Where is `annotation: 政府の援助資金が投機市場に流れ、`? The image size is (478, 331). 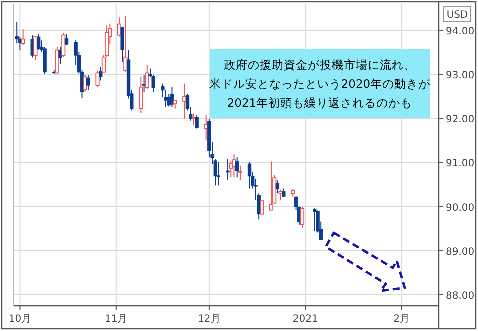 annotation: 政府の援助資金が投機市場に流れ、 is located at coordinates (320, 65).